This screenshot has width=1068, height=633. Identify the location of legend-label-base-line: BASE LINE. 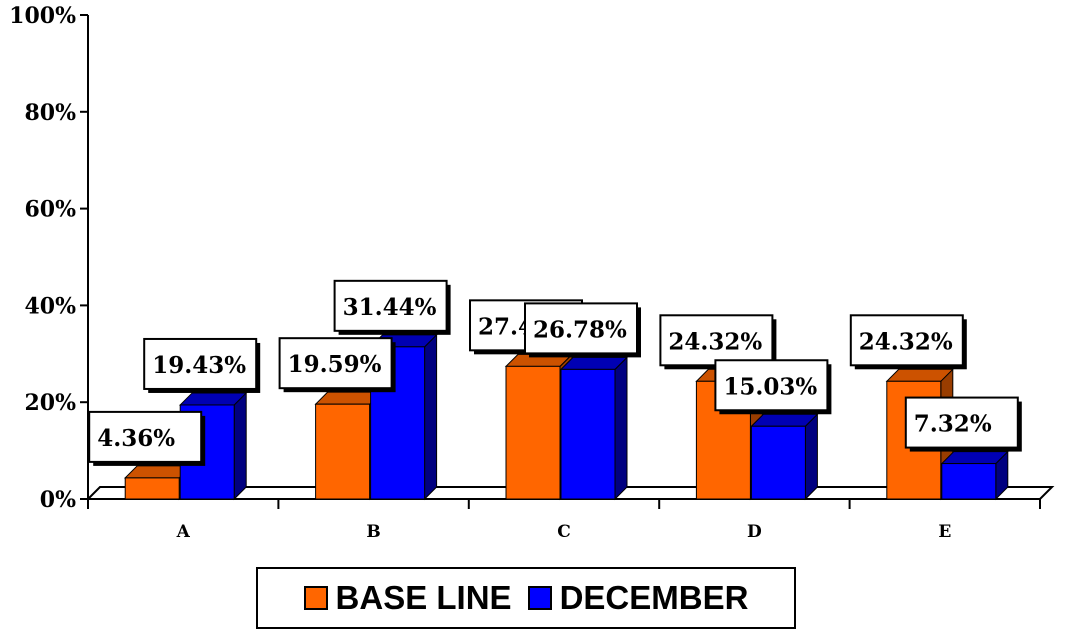
(423, 597).